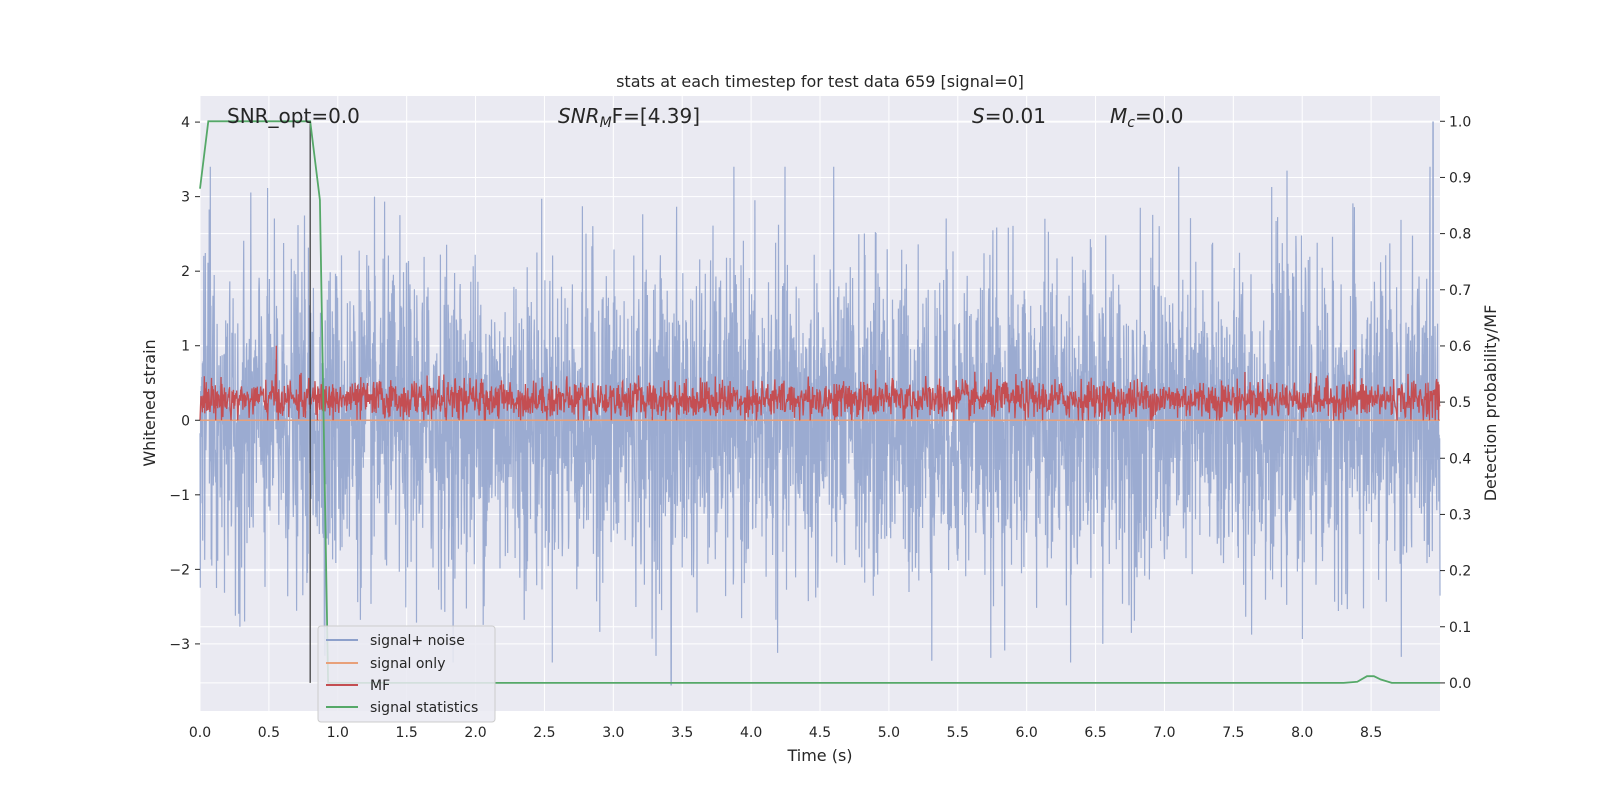 The width and height of the screenshot is (1600, 800). I want to click on y2-axis-ticks: 0.0 0.1 0.2 0.3 0.4 0.5 0.6 0.7 0.8 0.9 1.0, so click(1455, 403).